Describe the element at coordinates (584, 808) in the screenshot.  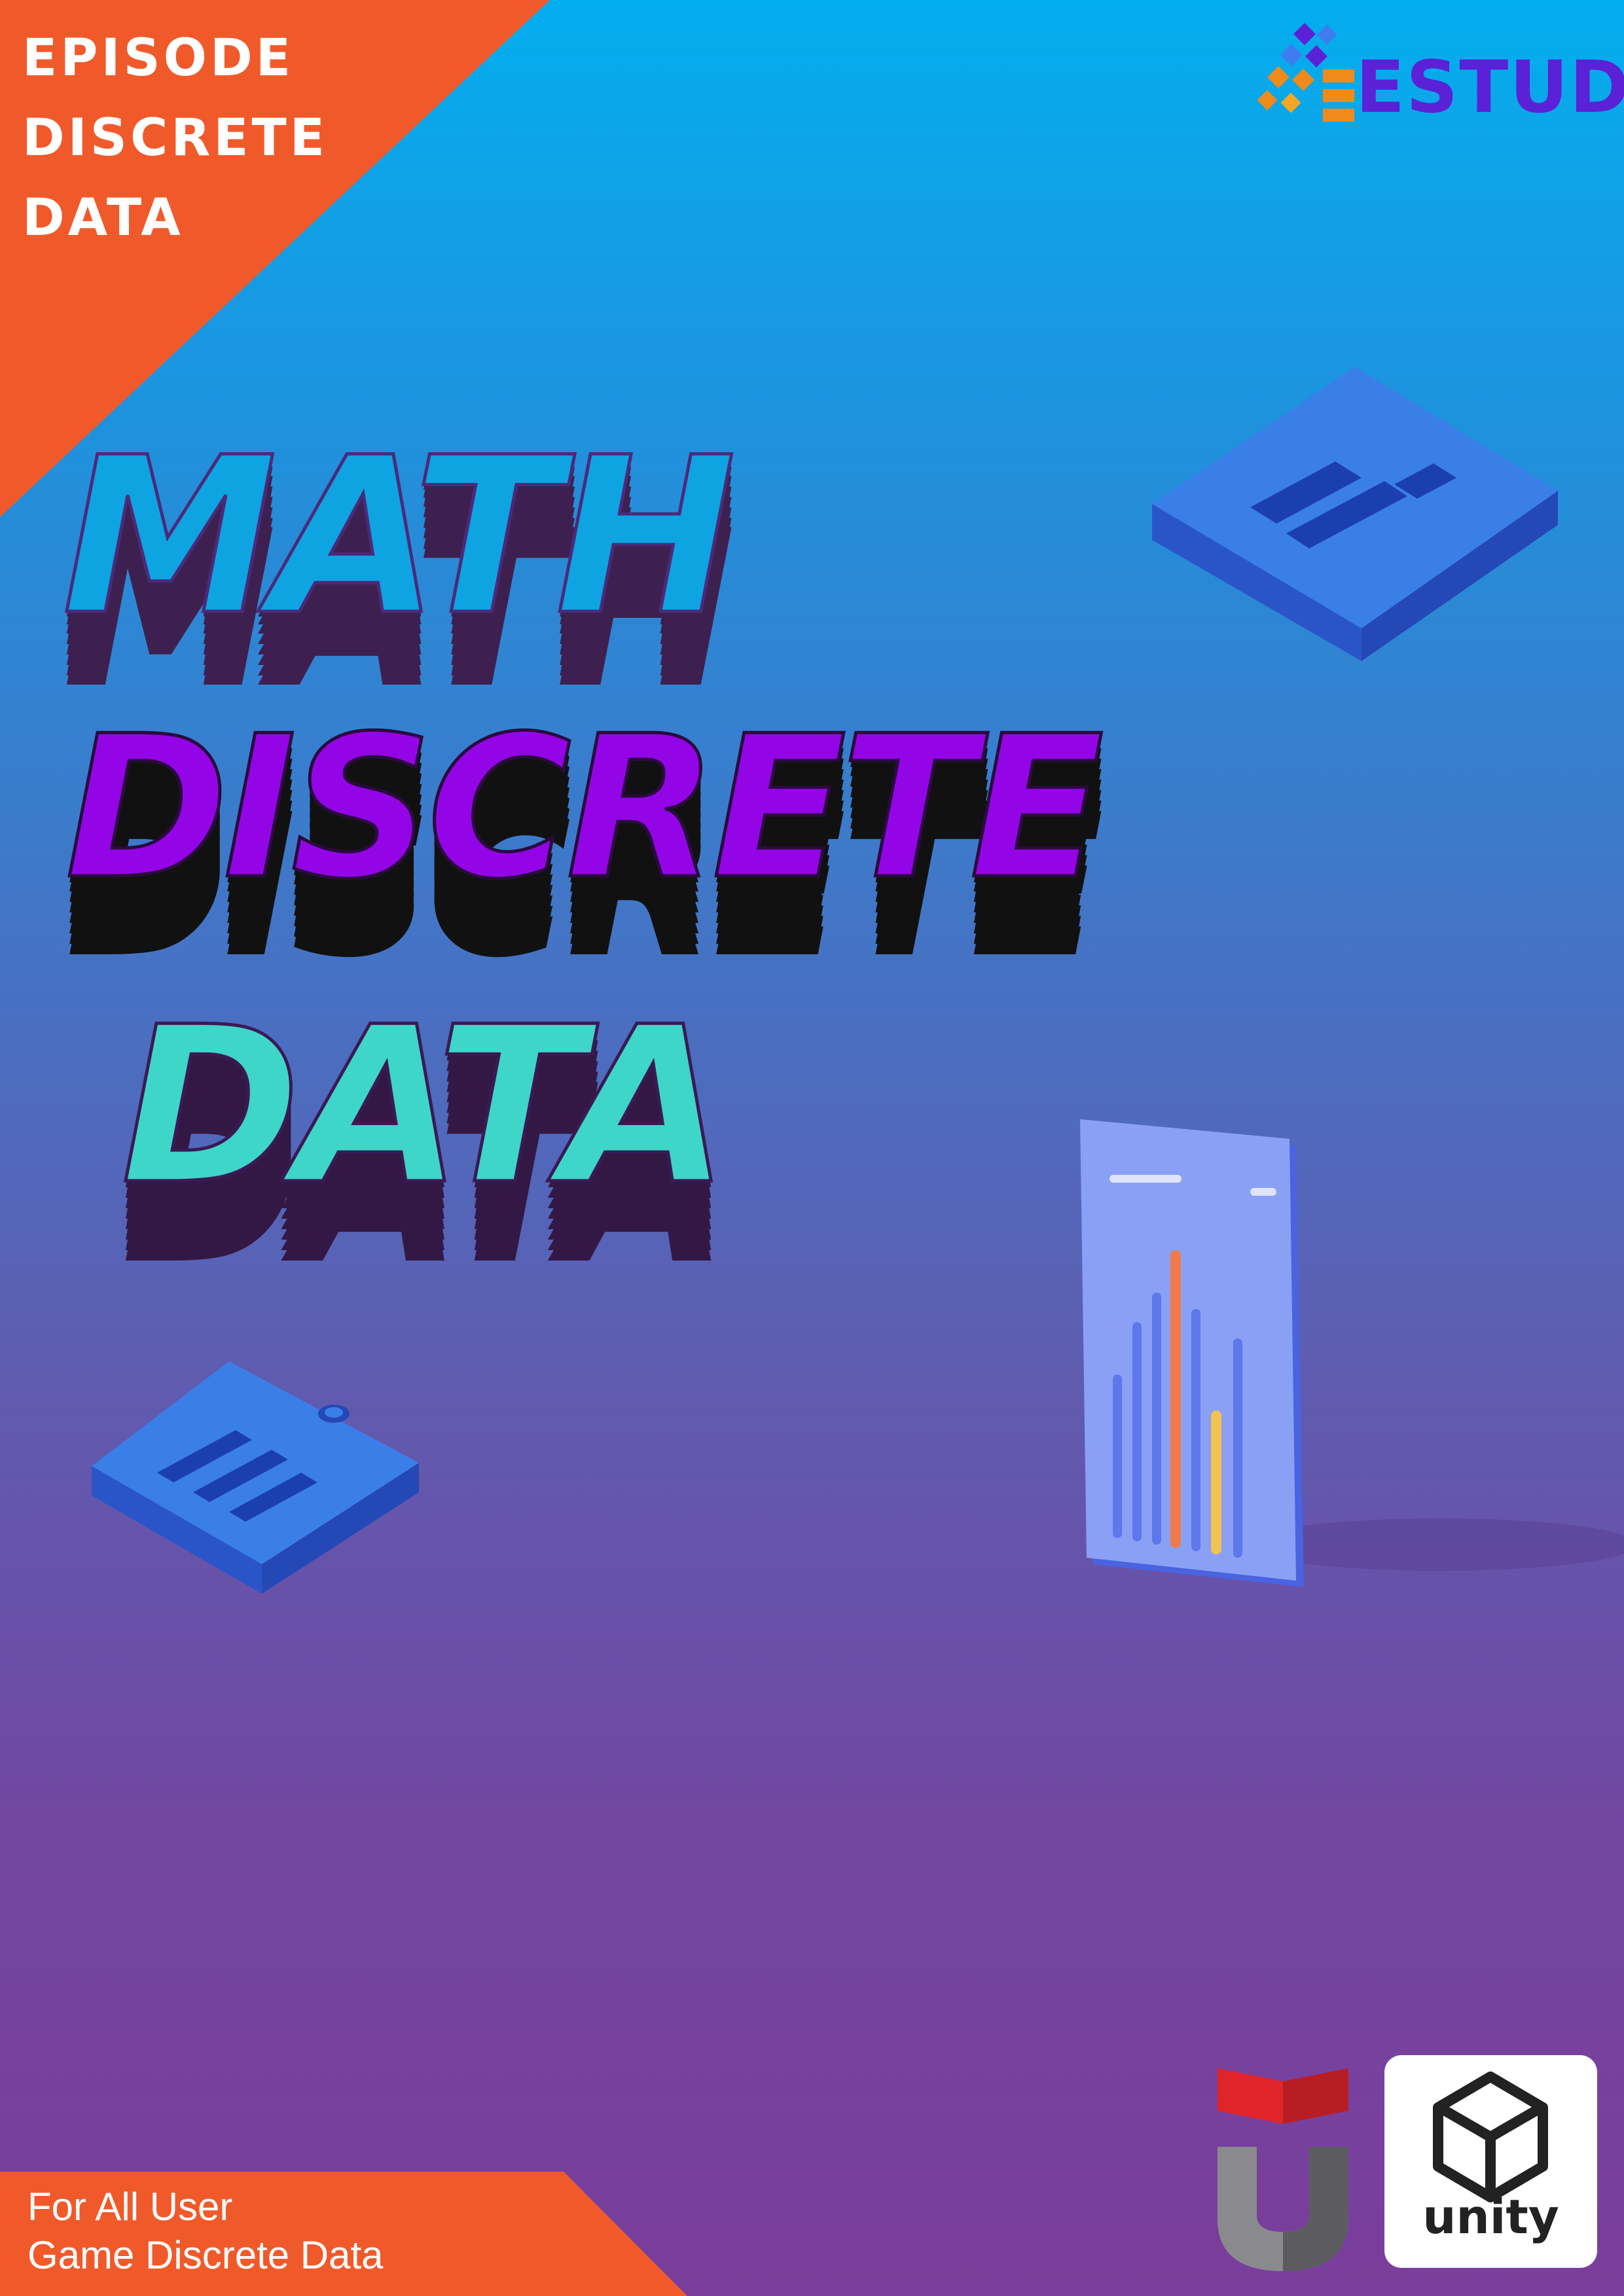
I see `title-discrete: DISCRETE` at that location.